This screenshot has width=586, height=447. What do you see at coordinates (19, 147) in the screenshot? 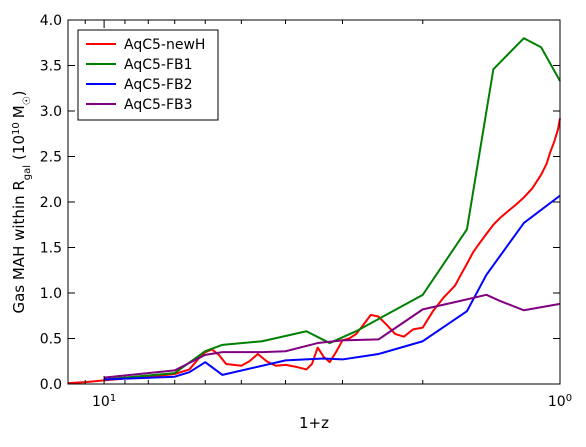
I see `y-axis-label-paren: (10` at bounding box center [19, 147].